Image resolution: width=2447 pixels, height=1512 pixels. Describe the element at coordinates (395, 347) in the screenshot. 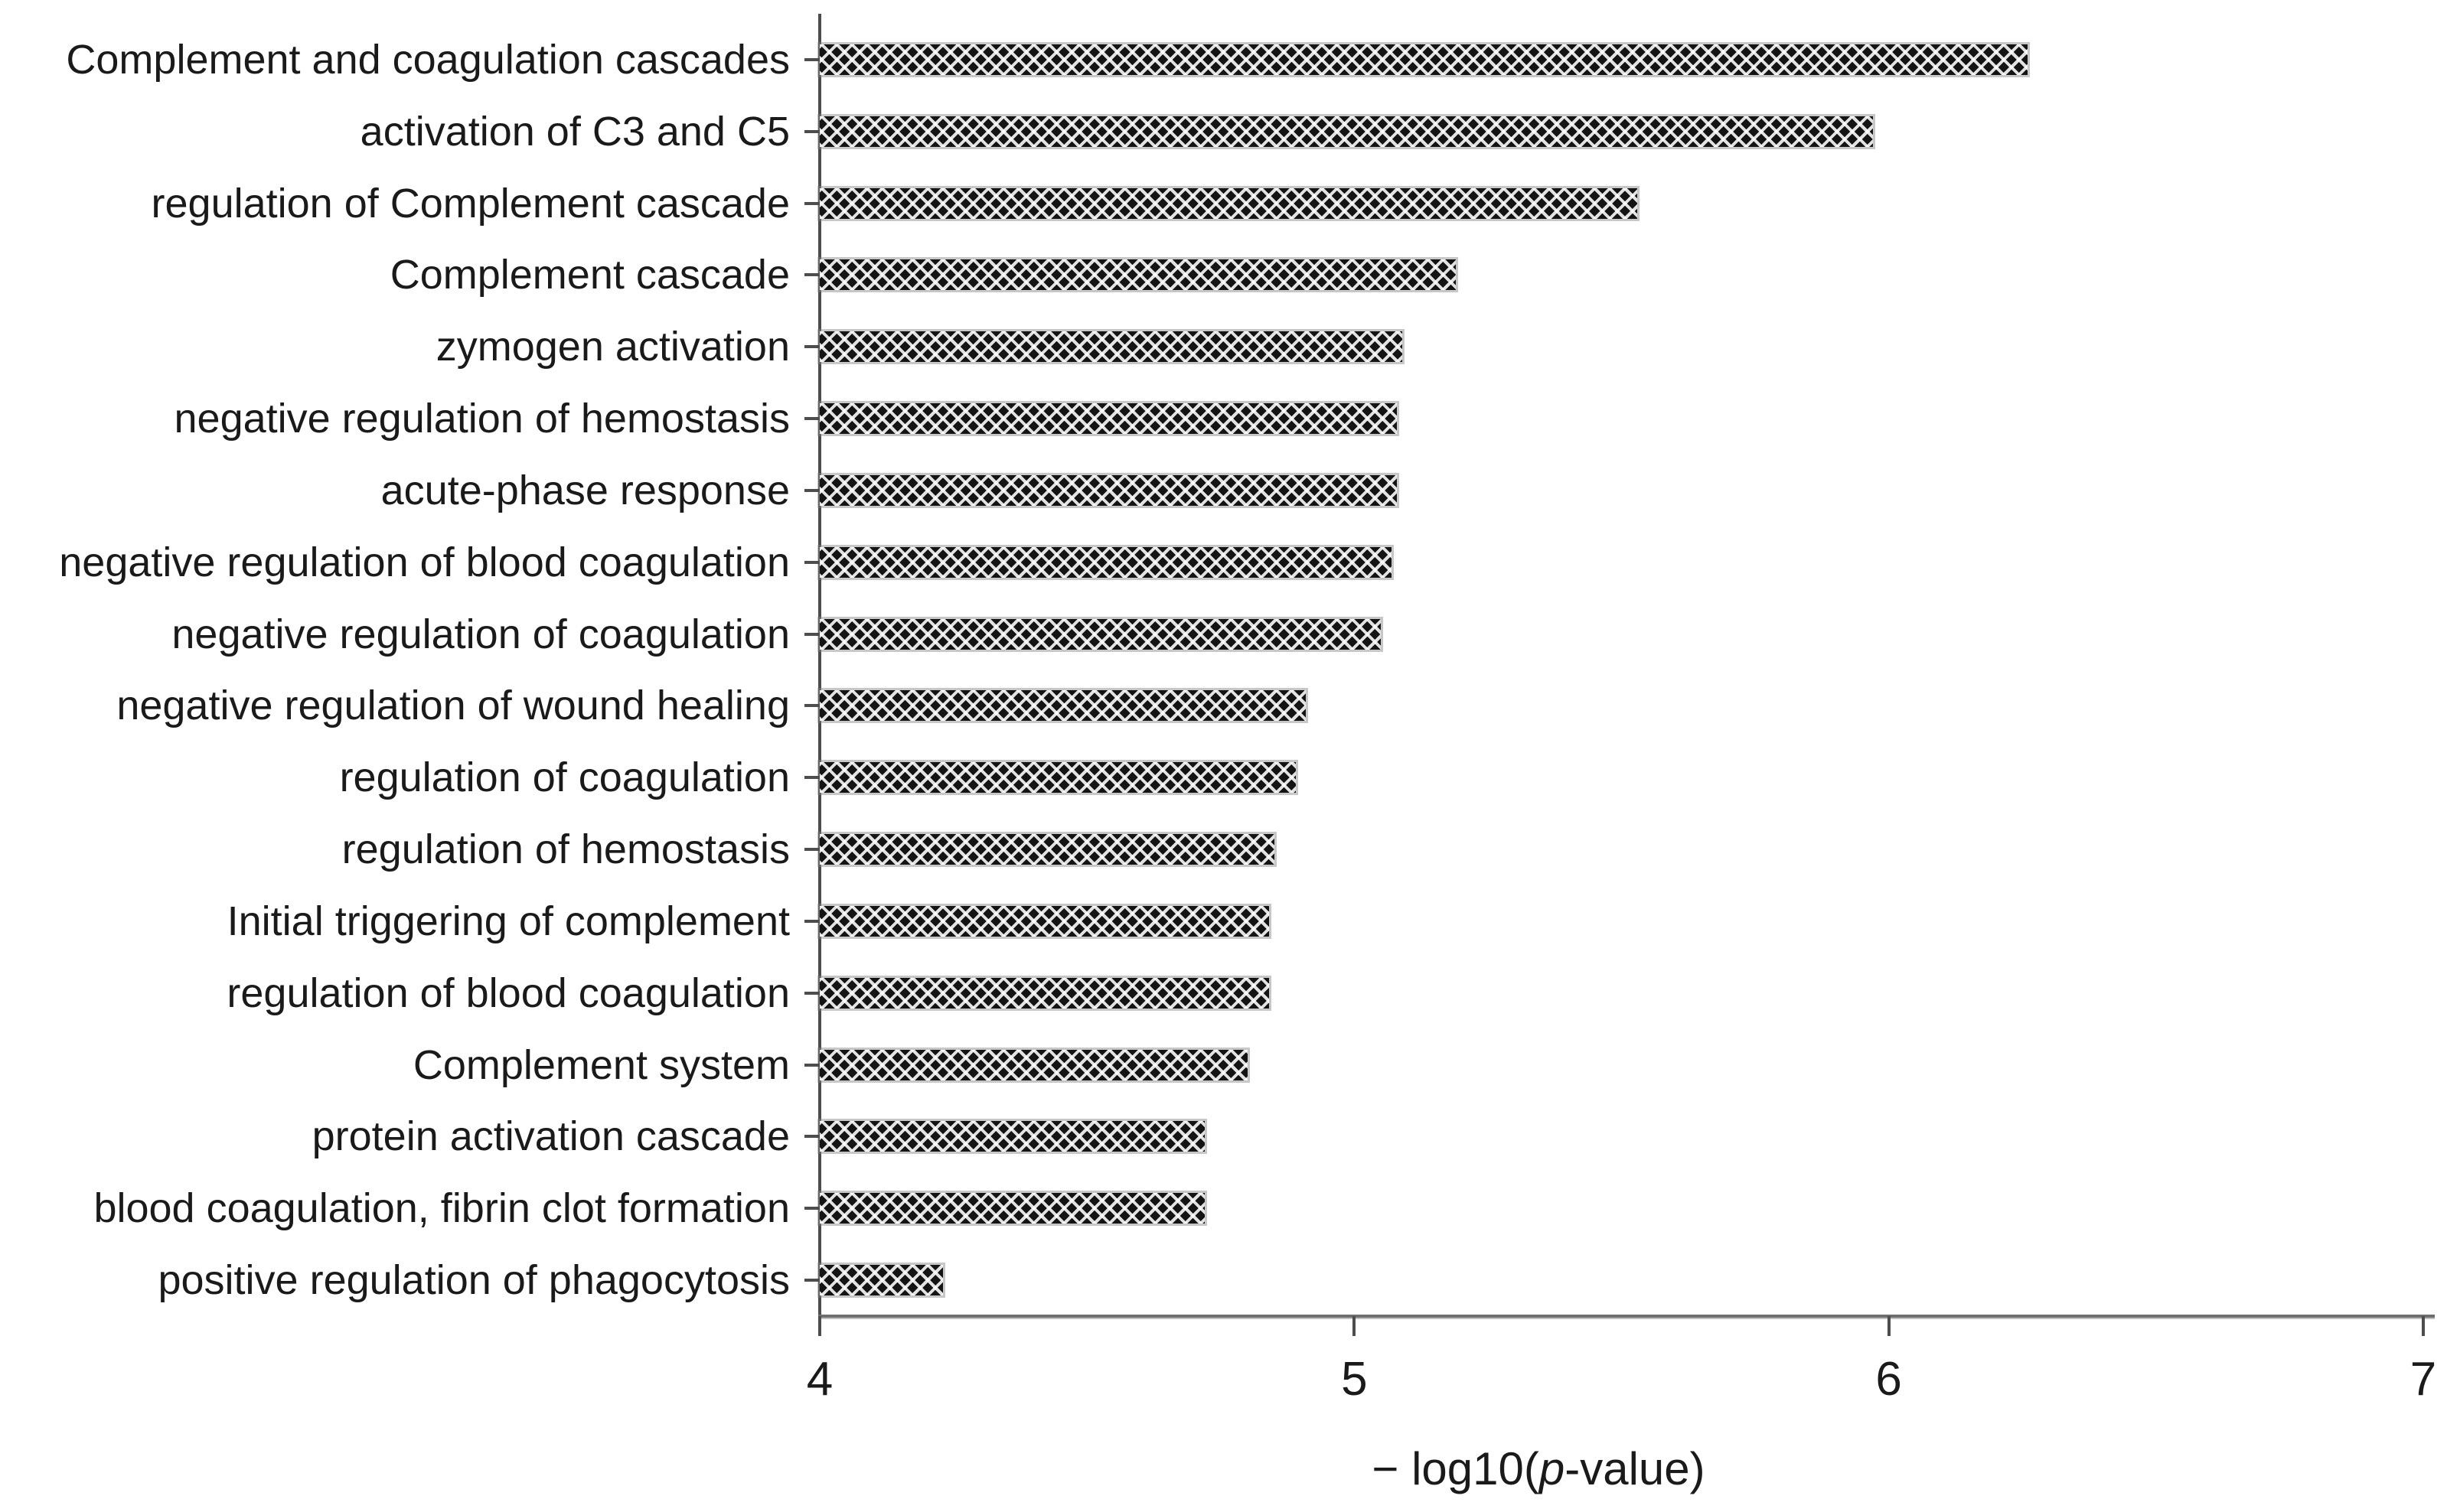

I see `category-label-row: zymogen activation` at that location.